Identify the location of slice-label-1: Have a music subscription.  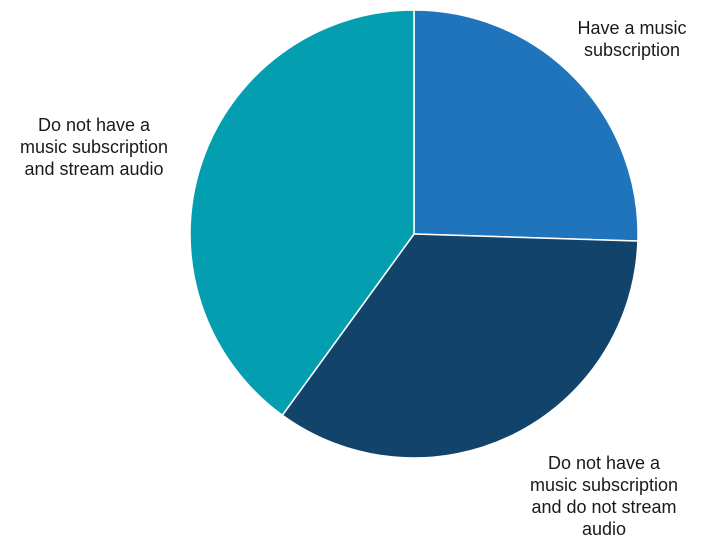
(631, 39).